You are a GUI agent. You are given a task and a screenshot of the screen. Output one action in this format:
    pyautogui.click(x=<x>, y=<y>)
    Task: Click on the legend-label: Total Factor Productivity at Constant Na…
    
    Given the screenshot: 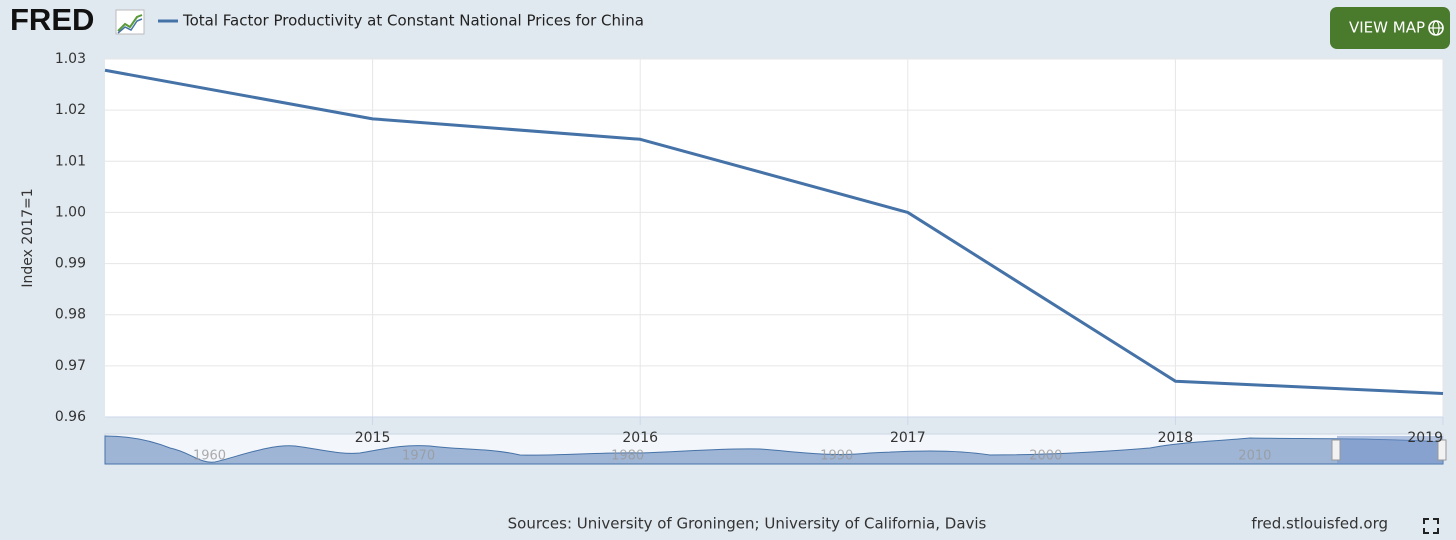 What is the action you would take?
    pyautogui.click(x=413, y=21)
    